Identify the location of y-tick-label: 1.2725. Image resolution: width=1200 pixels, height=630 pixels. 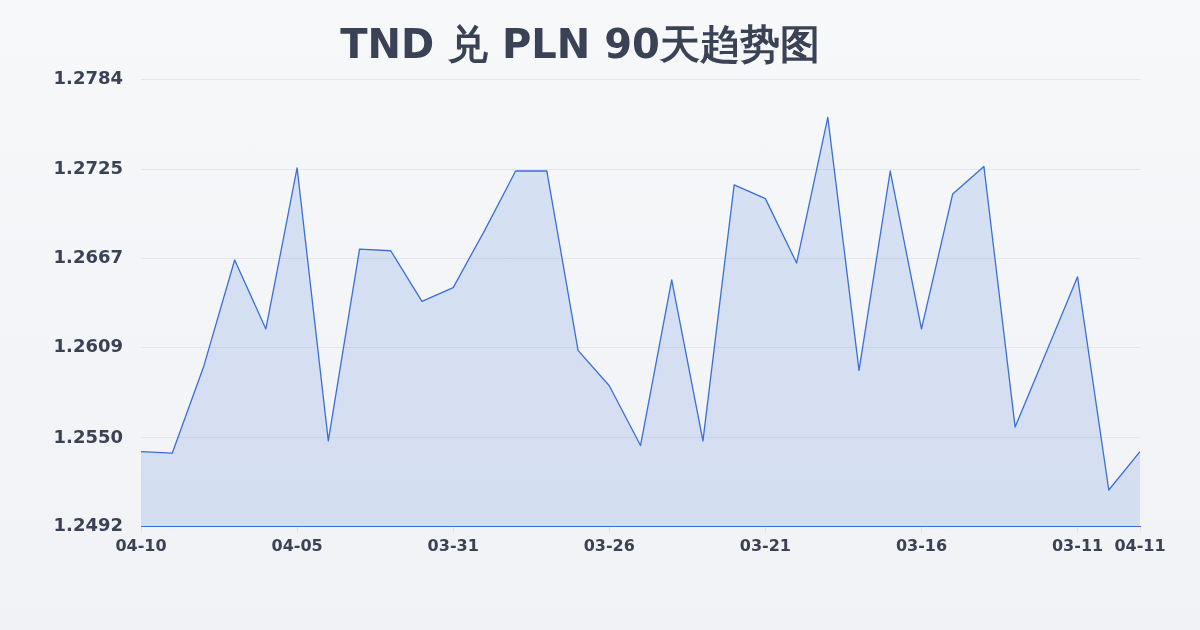
(88, 168).